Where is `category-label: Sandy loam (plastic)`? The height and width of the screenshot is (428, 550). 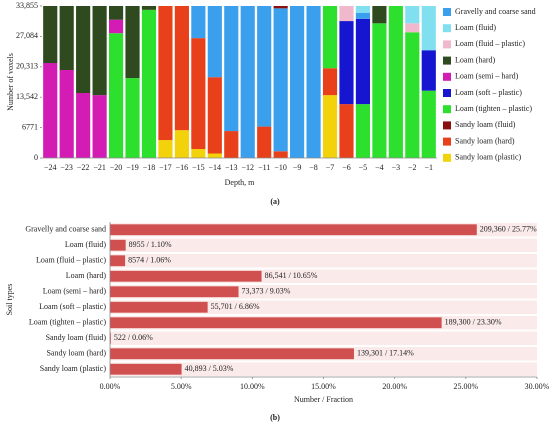 category-label: Sandy loam (plastic) is located at coordinates (73, 368).